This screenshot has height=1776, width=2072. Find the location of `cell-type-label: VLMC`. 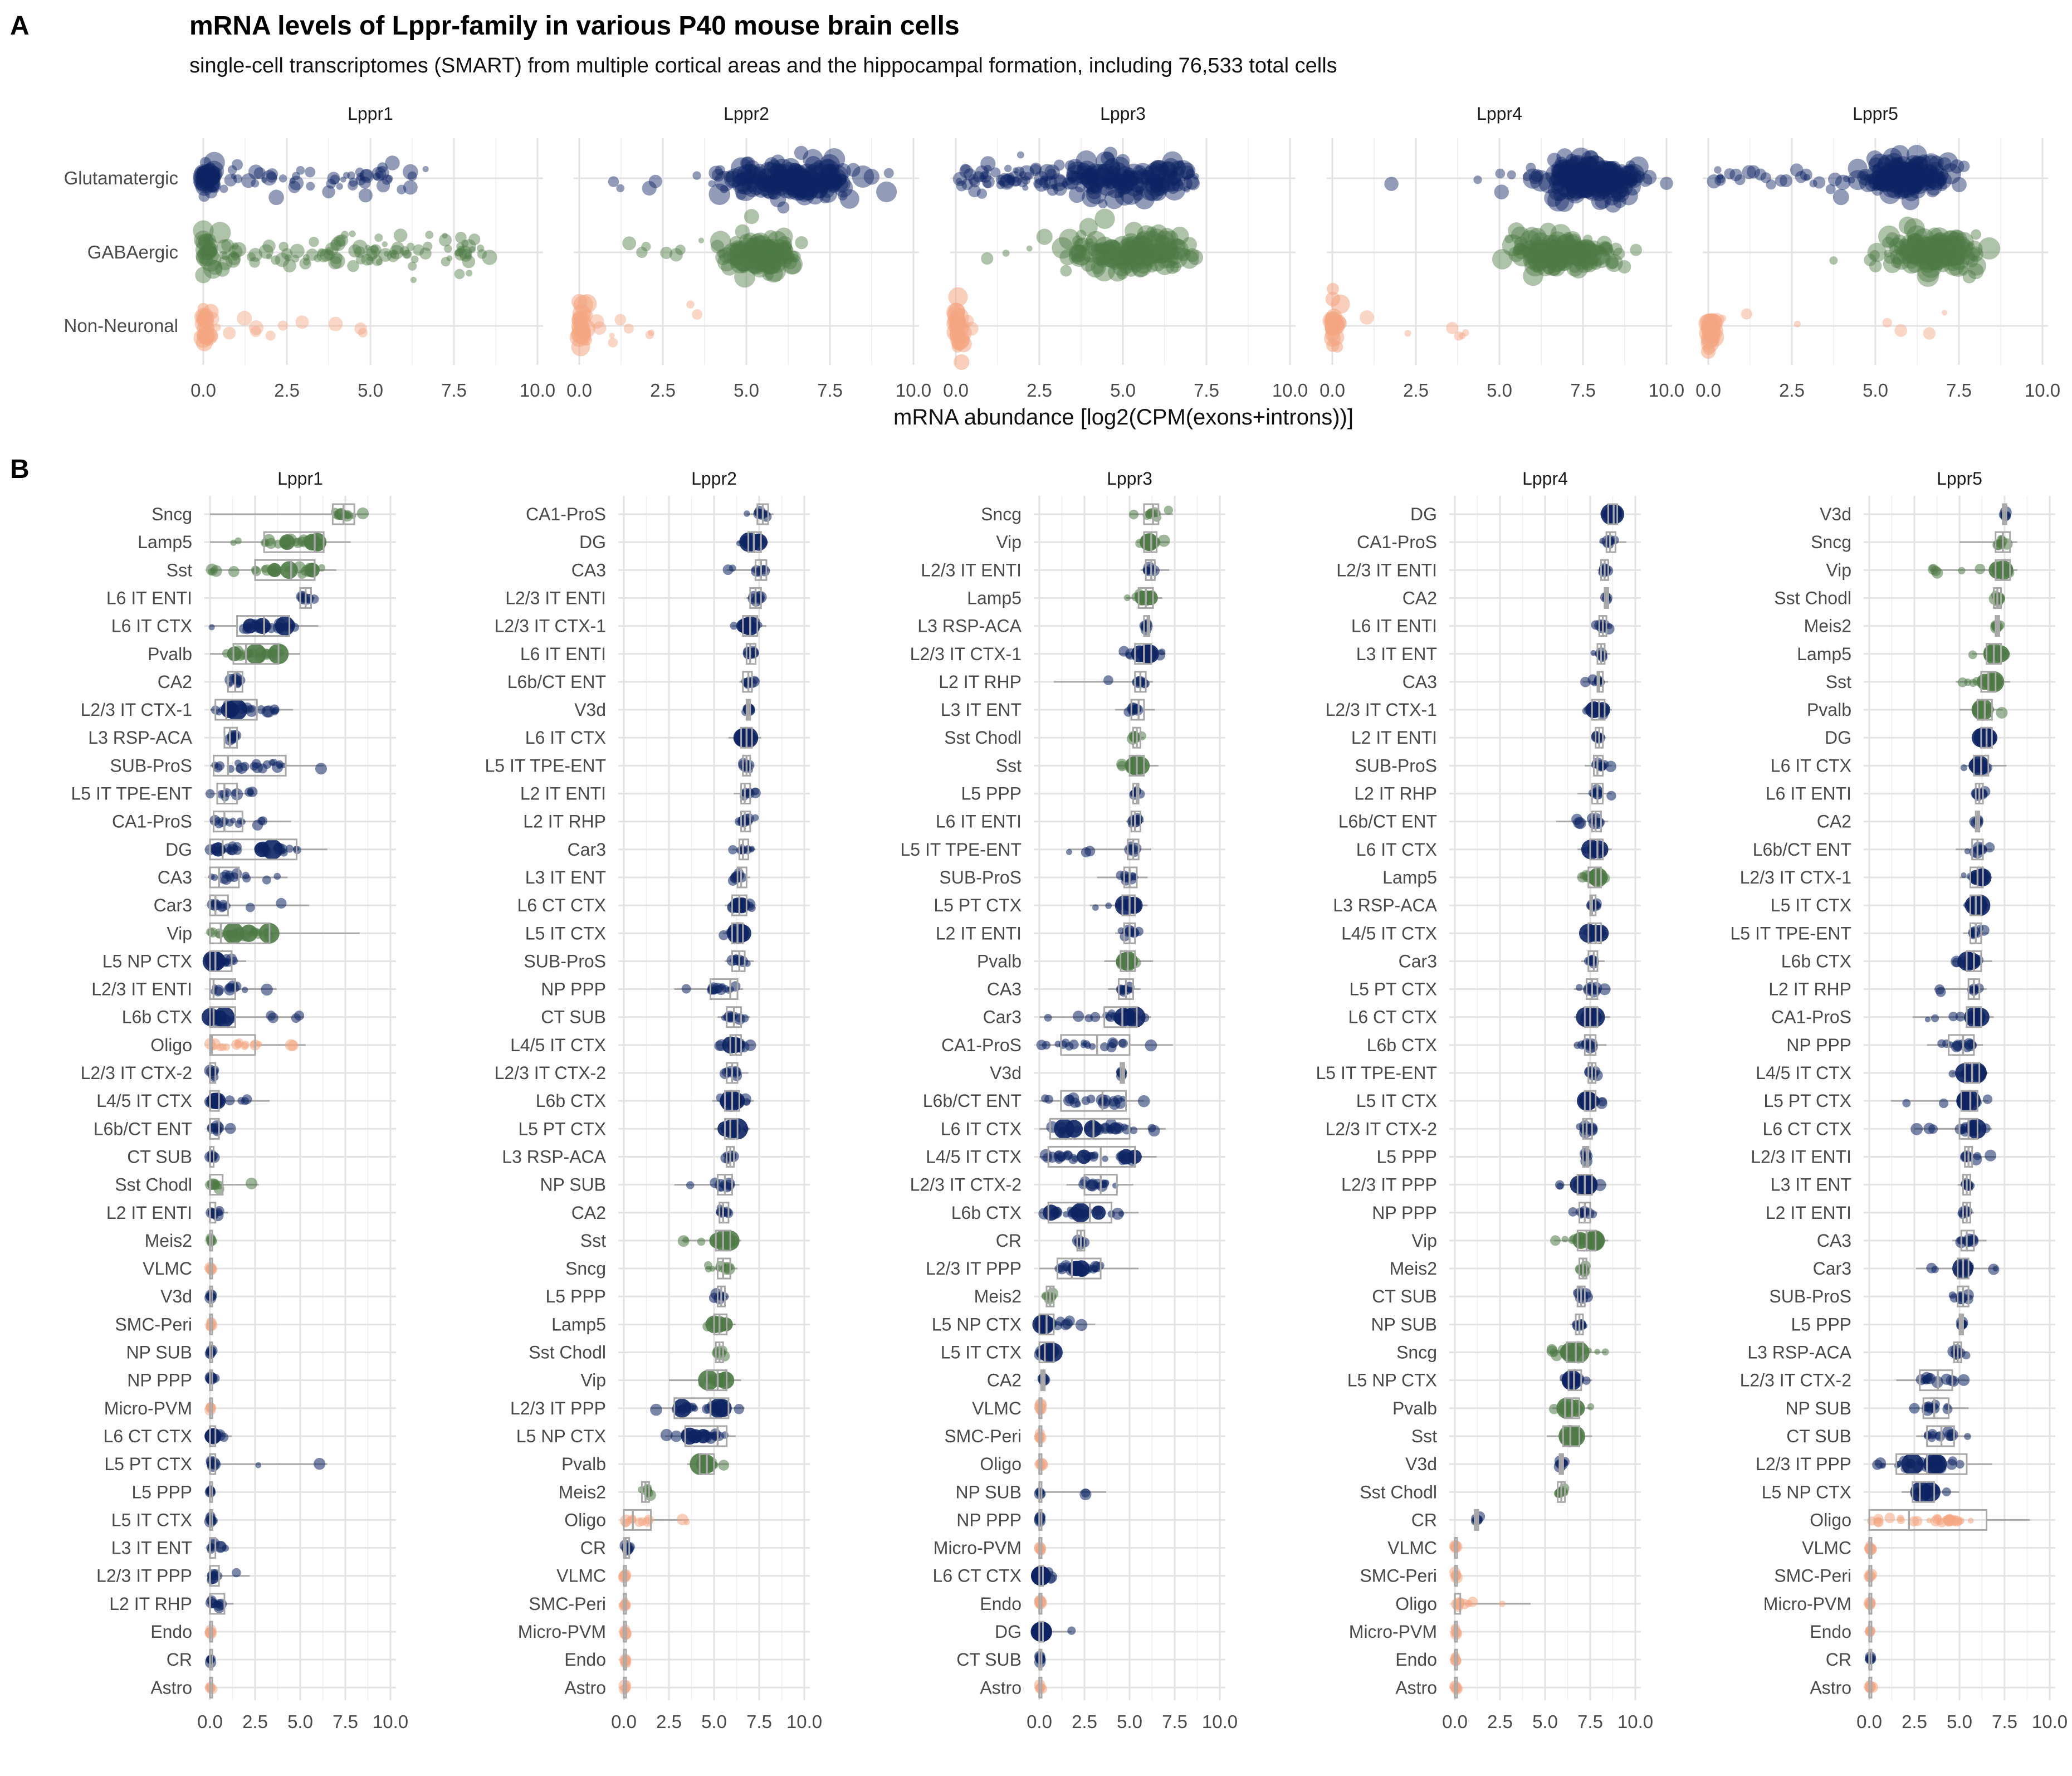

cell-type-label: VLMC is located at coordinates (997, 1408).